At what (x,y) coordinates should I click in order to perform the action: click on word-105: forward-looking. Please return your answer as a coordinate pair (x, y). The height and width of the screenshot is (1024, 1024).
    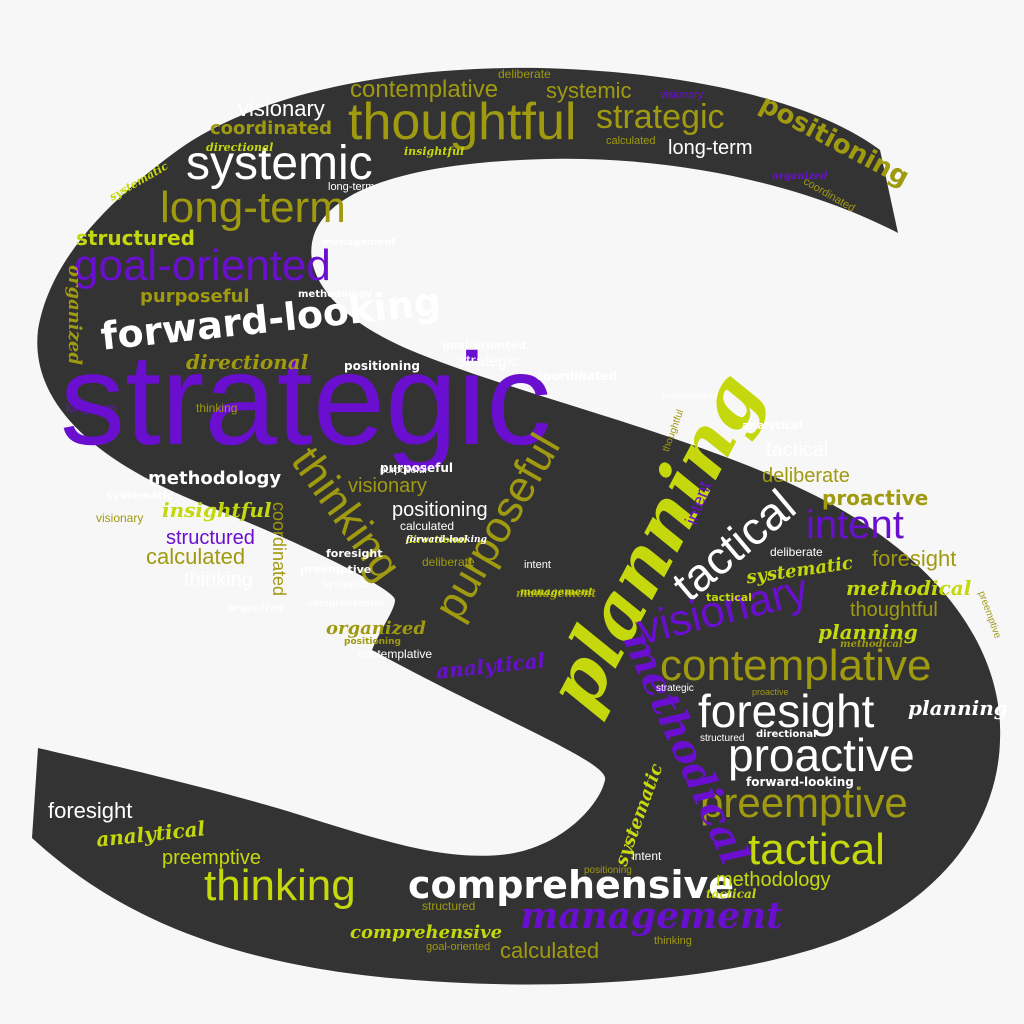
    Looking at the image, I should click on (446, 540).